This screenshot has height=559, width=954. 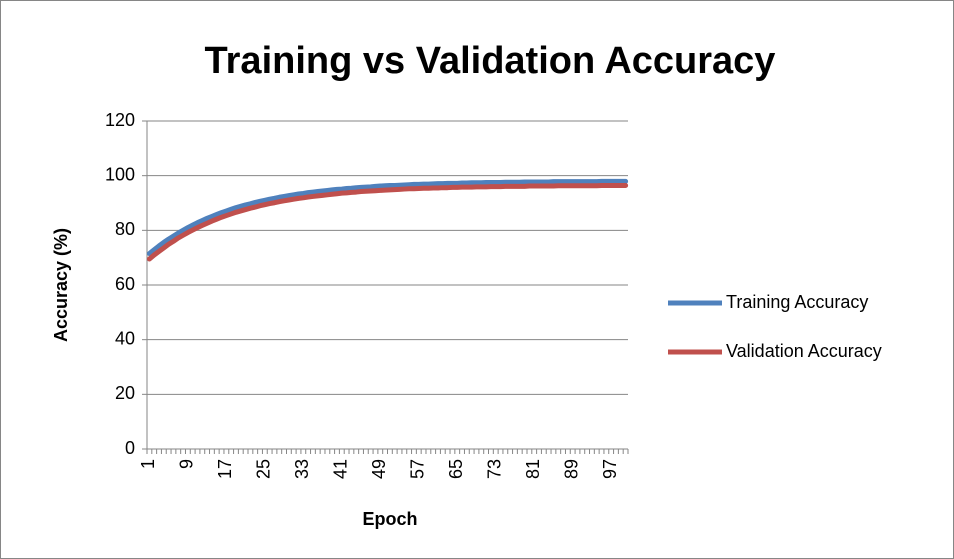 I want to click on x-tick-label: 17, so click(x=225, y=469).